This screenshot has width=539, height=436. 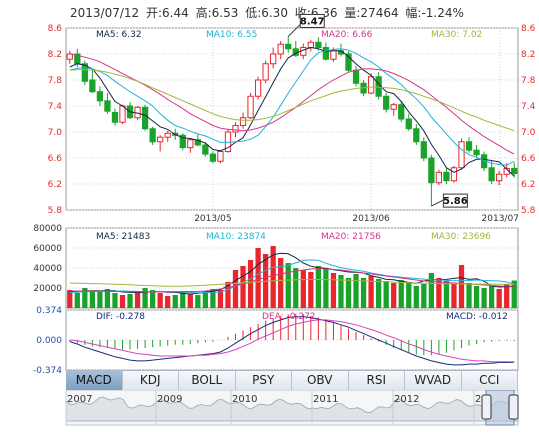 What do you see at coordinates (486, 407) in the screenshot?
I see `timeline-left-handle` at bounding box center [486, 407].